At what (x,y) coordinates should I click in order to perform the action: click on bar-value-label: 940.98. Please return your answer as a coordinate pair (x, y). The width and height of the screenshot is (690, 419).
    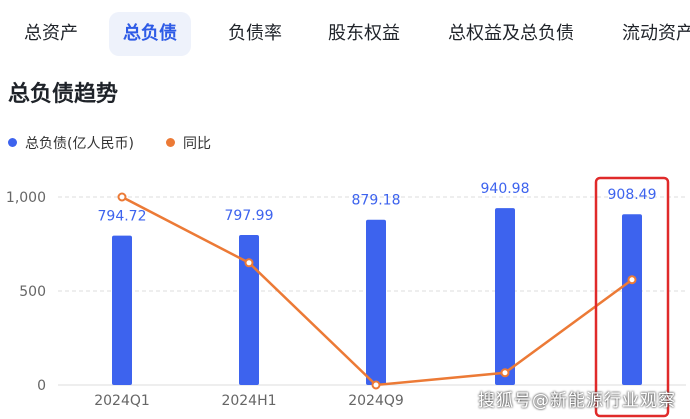
    Looking at the image, I should click on (505, 189).